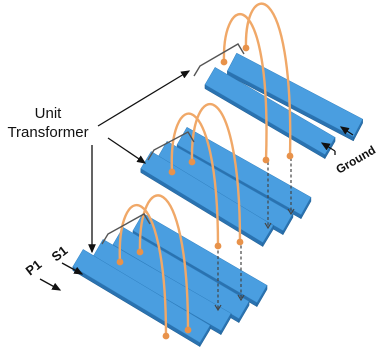 This screenshot has width=381, height=359. Describe the element at coordinates (356, 160) in the screenshot. I see `ground-label: Ground` at that location.